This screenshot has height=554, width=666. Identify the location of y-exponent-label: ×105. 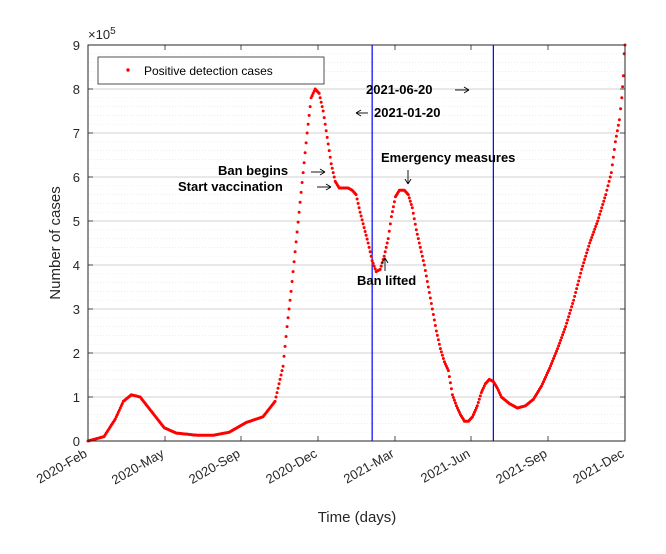
(102, 34).